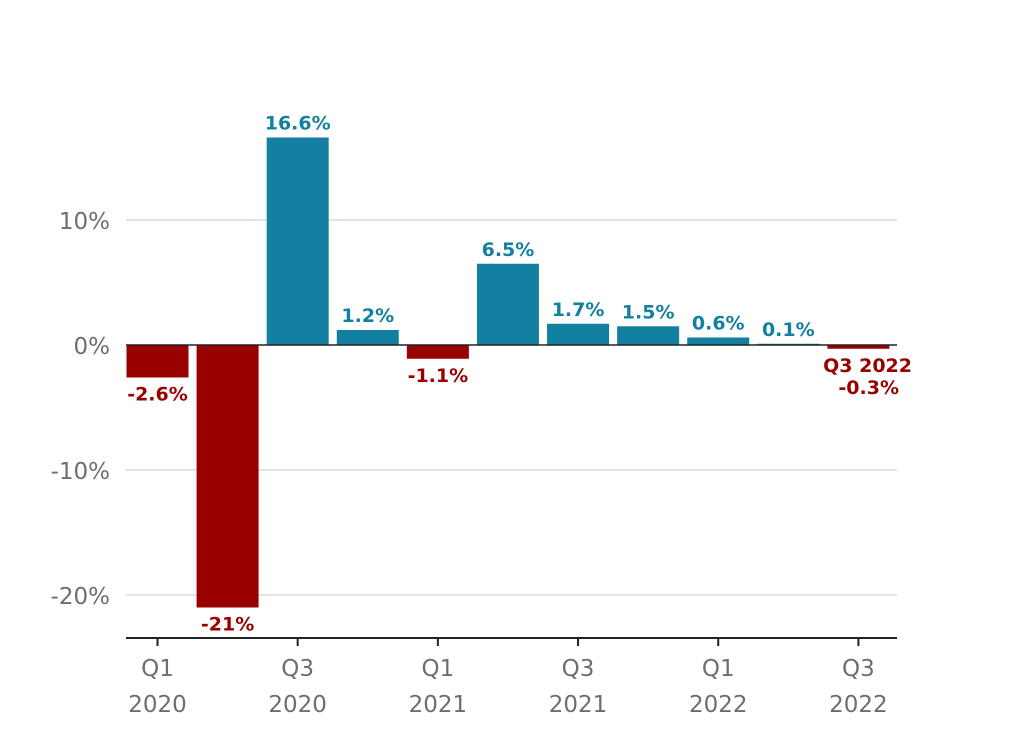 This screenshot has height=733, width=1024. Describe the element at coordinates (80, 472) in the screenshot. I see `y-tick-label: -10%` at that location.